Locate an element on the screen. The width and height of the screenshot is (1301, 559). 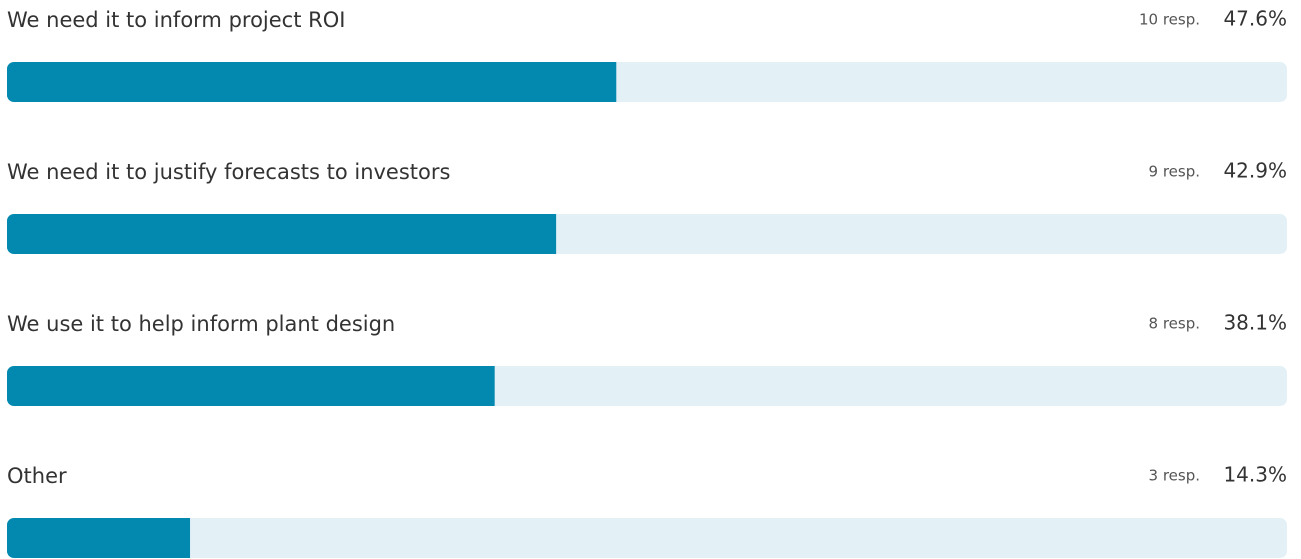
value-label: 47.6% is located at coordinates (1255, 19).